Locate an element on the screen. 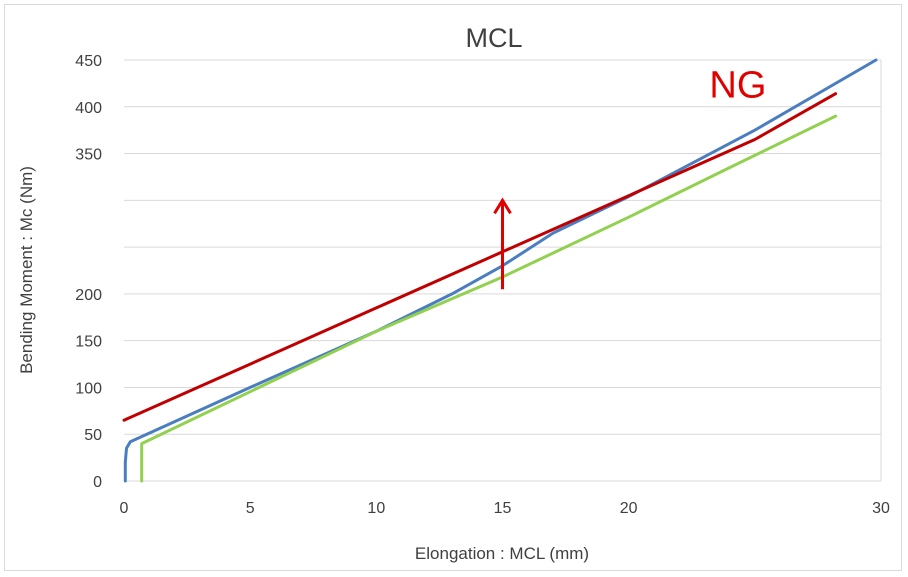 The width and height of the screenshot is (908, 577). x-tick-label: 10 is located at coordinates (376, 508).